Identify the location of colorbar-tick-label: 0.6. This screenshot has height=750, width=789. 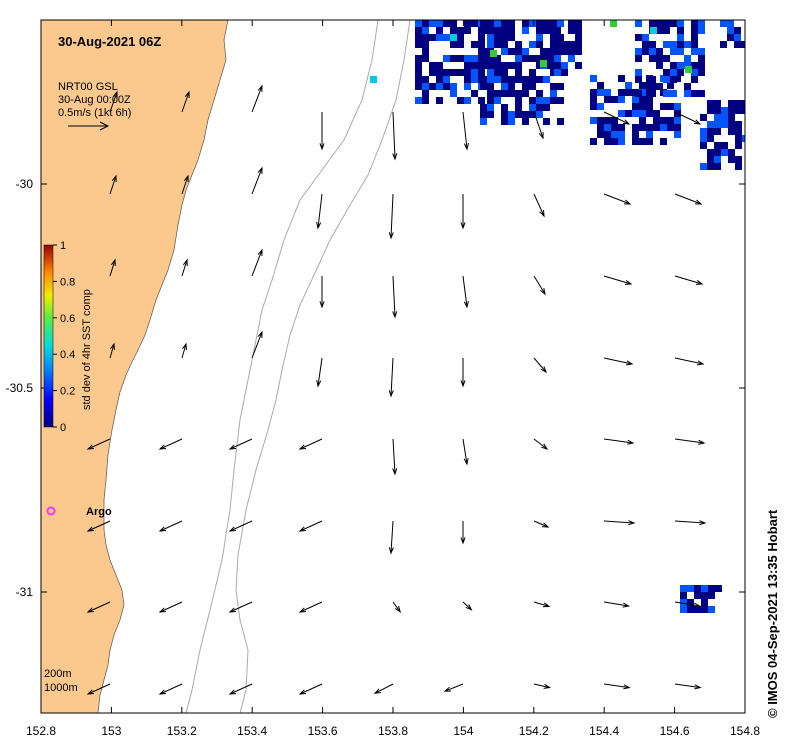
(67, 319).